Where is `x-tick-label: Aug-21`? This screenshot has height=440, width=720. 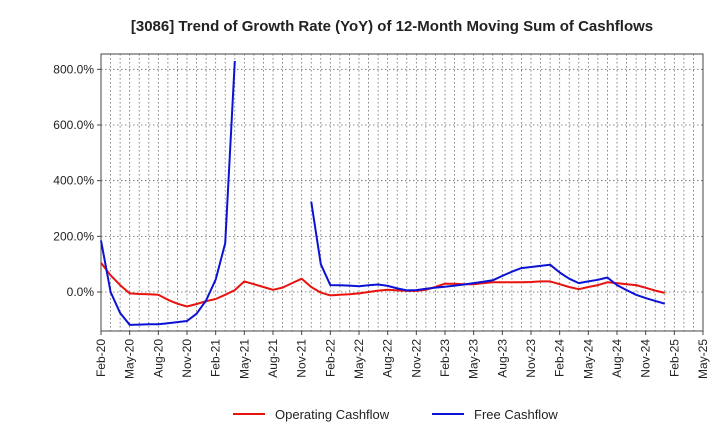 x-tick-label: Aug-21 is located at coordinates (273, 358).